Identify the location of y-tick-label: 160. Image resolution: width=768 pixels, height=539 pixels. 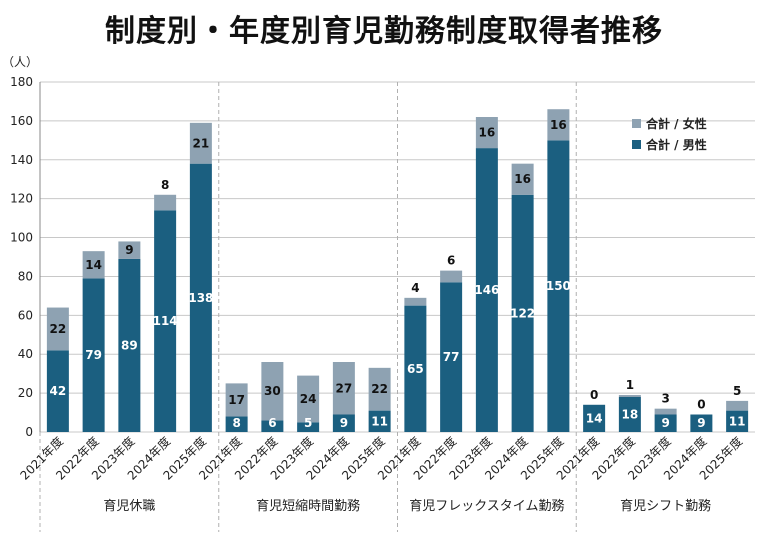
(21, 121).